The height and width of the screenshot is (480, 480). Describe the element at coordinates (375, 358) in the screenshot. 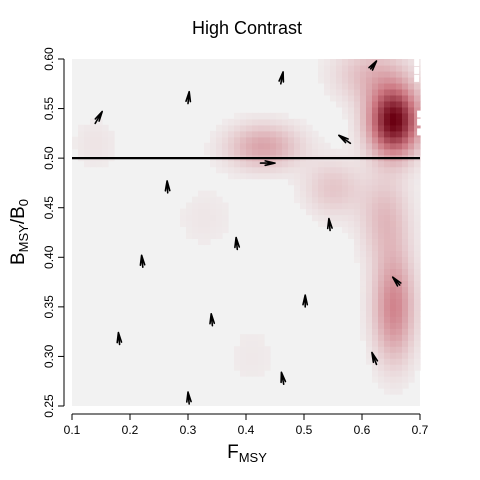

I see `vector-arrow` at that location.